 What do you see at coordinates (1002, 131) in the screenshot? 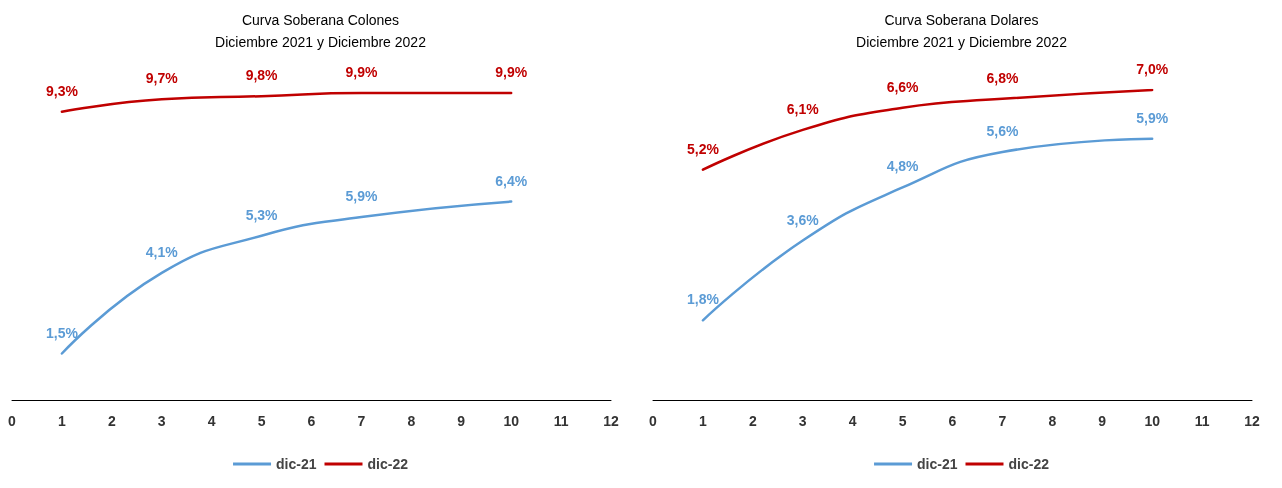
I see `data-label: 5,6%` at bounding box center [1002, 131].